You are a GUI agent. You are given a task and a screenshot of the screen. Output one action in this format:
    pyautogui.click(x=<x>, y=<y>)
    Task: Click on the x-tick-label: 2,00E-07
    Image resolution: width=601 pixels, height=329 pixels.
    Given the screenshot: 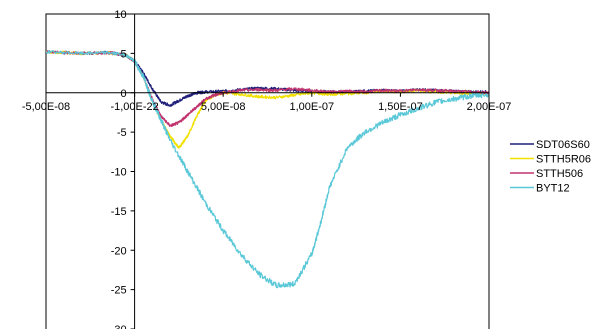 What is the action you would take?
    pyautogui.click(x=489, y=107)
    